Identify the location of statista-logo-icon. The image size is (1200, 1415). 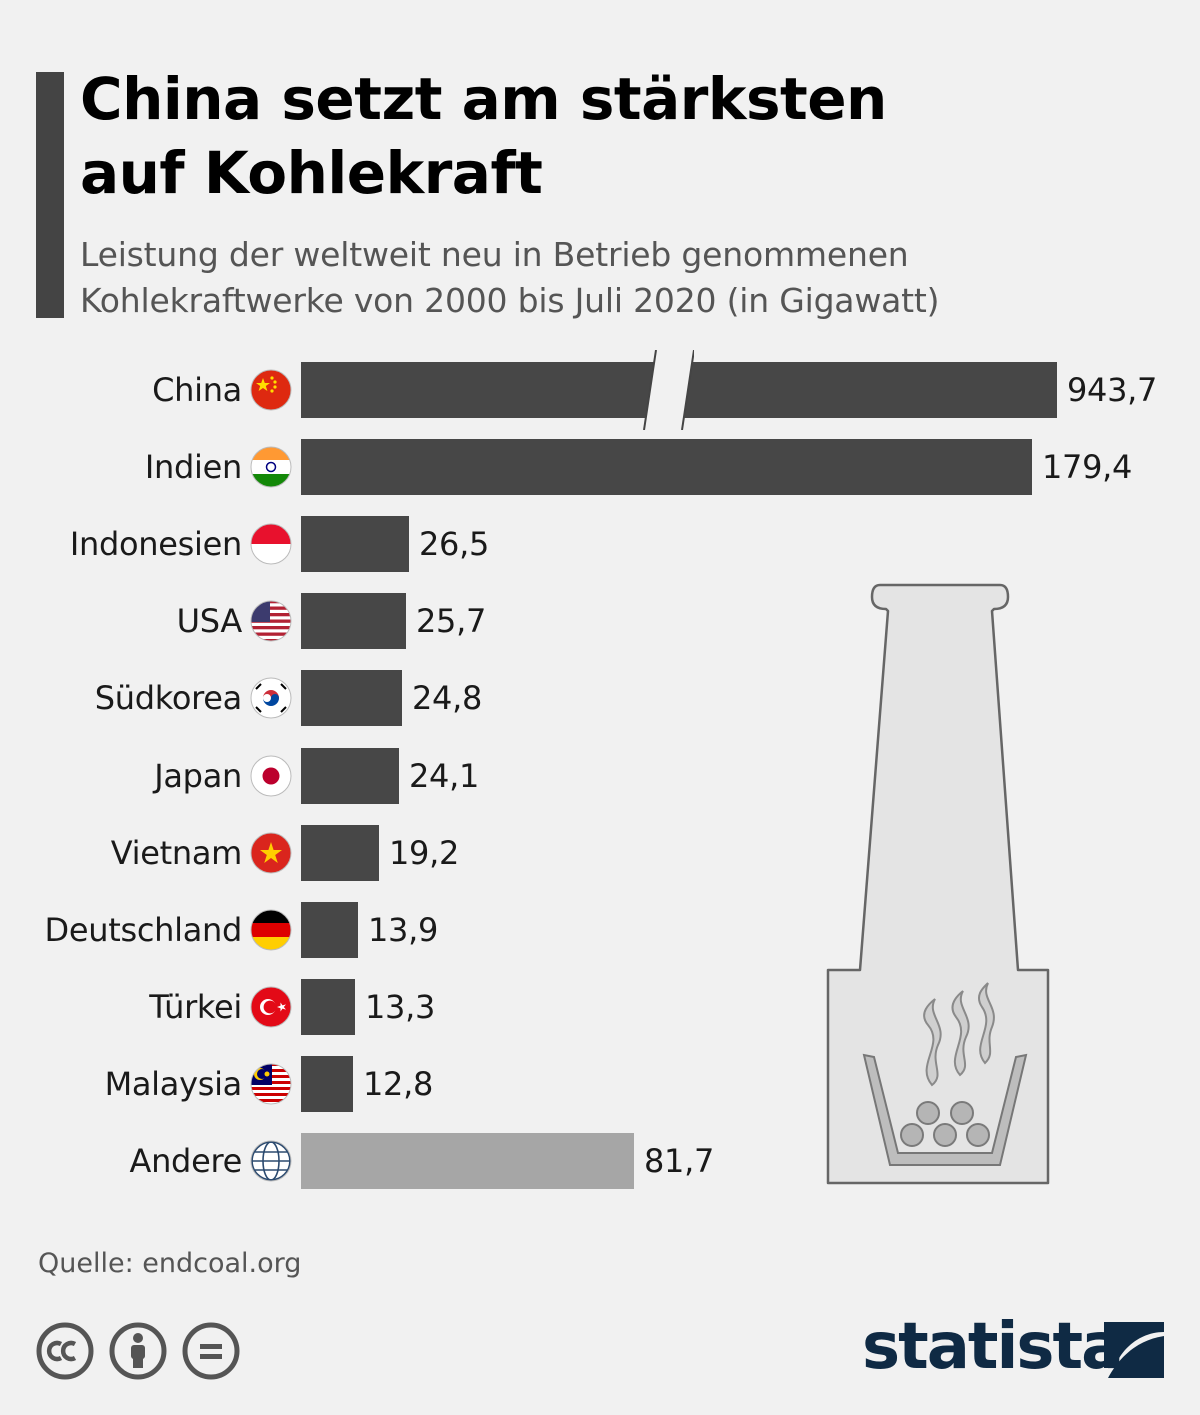
(1134, 1350).